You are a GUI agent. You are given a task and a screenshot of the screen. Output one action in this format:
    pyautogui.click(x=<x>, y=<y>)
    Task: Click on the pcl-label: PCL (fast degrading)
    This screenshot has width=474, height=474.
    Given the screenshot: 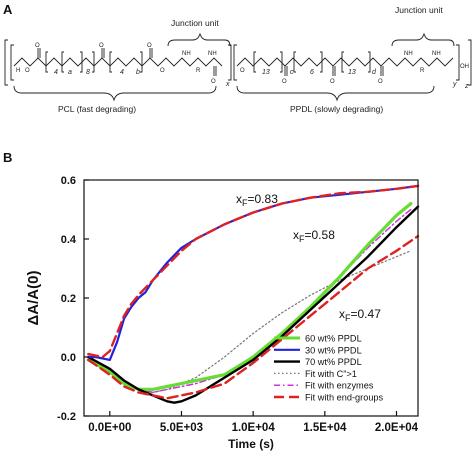 What is the action you would take?
    pyautogui.click(x=97, y=109)
    